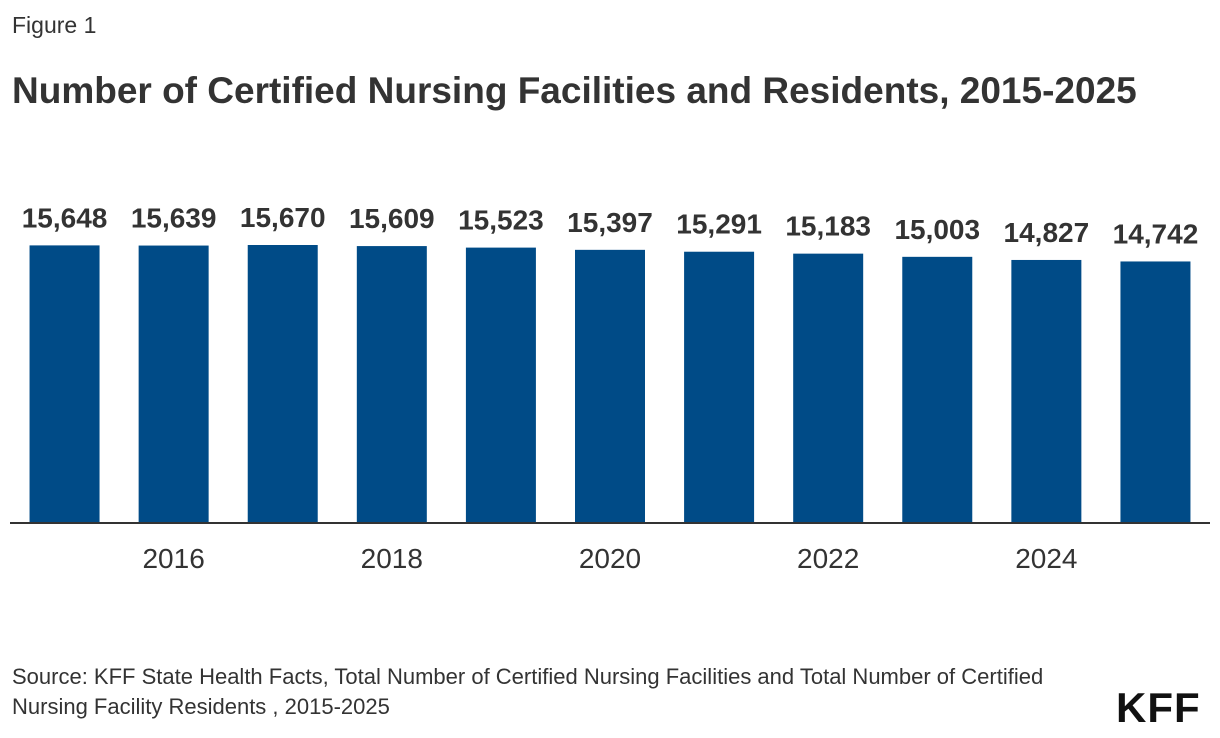 The width and height of the screenshot is (1220, 738). I want to click on bar-2020, so click(610, 386).